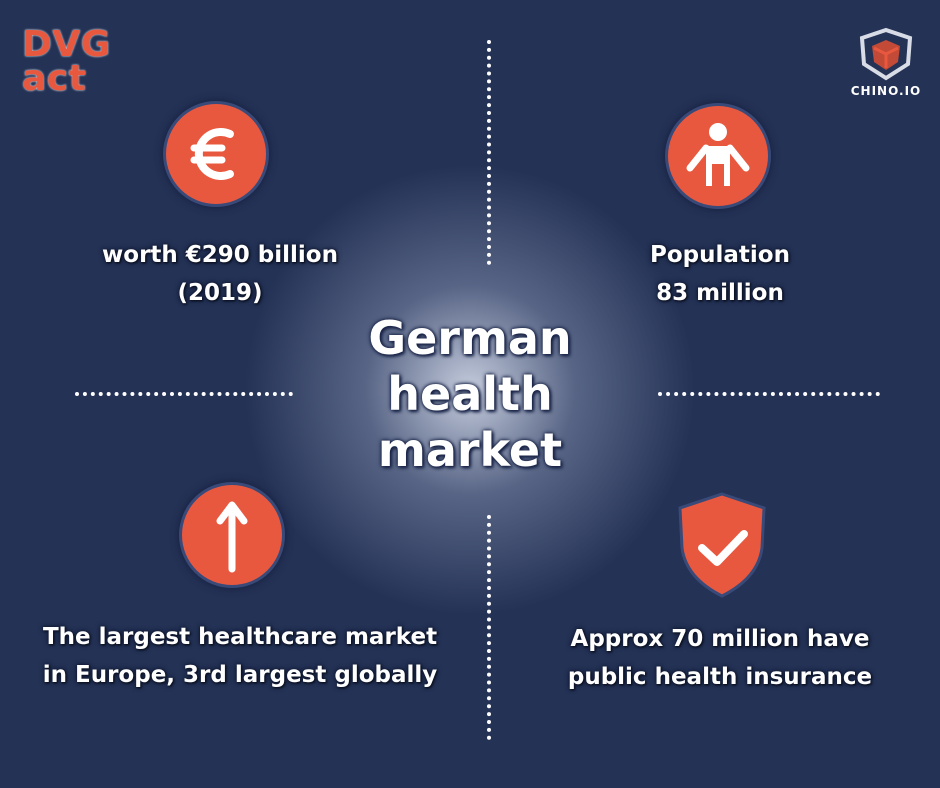 Image resolution: width=940 pixels, height=788 pixels. I want to click on population-caption: Population 83 million, so click(720, 274).